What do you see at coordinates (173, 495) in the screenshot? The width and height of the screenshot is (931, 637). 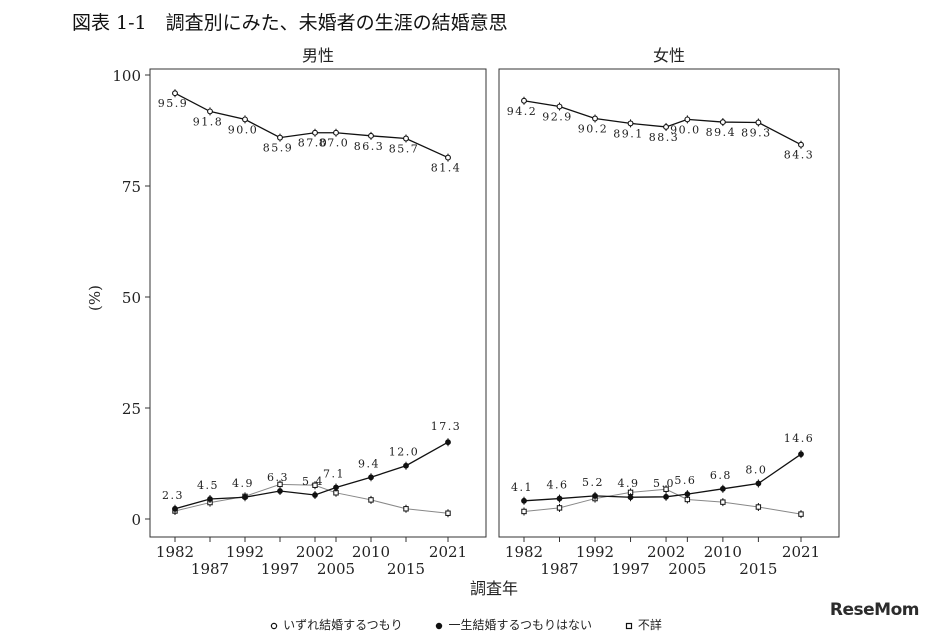 I see `data-label-never: 2.3` at bounding box center [173, 495].